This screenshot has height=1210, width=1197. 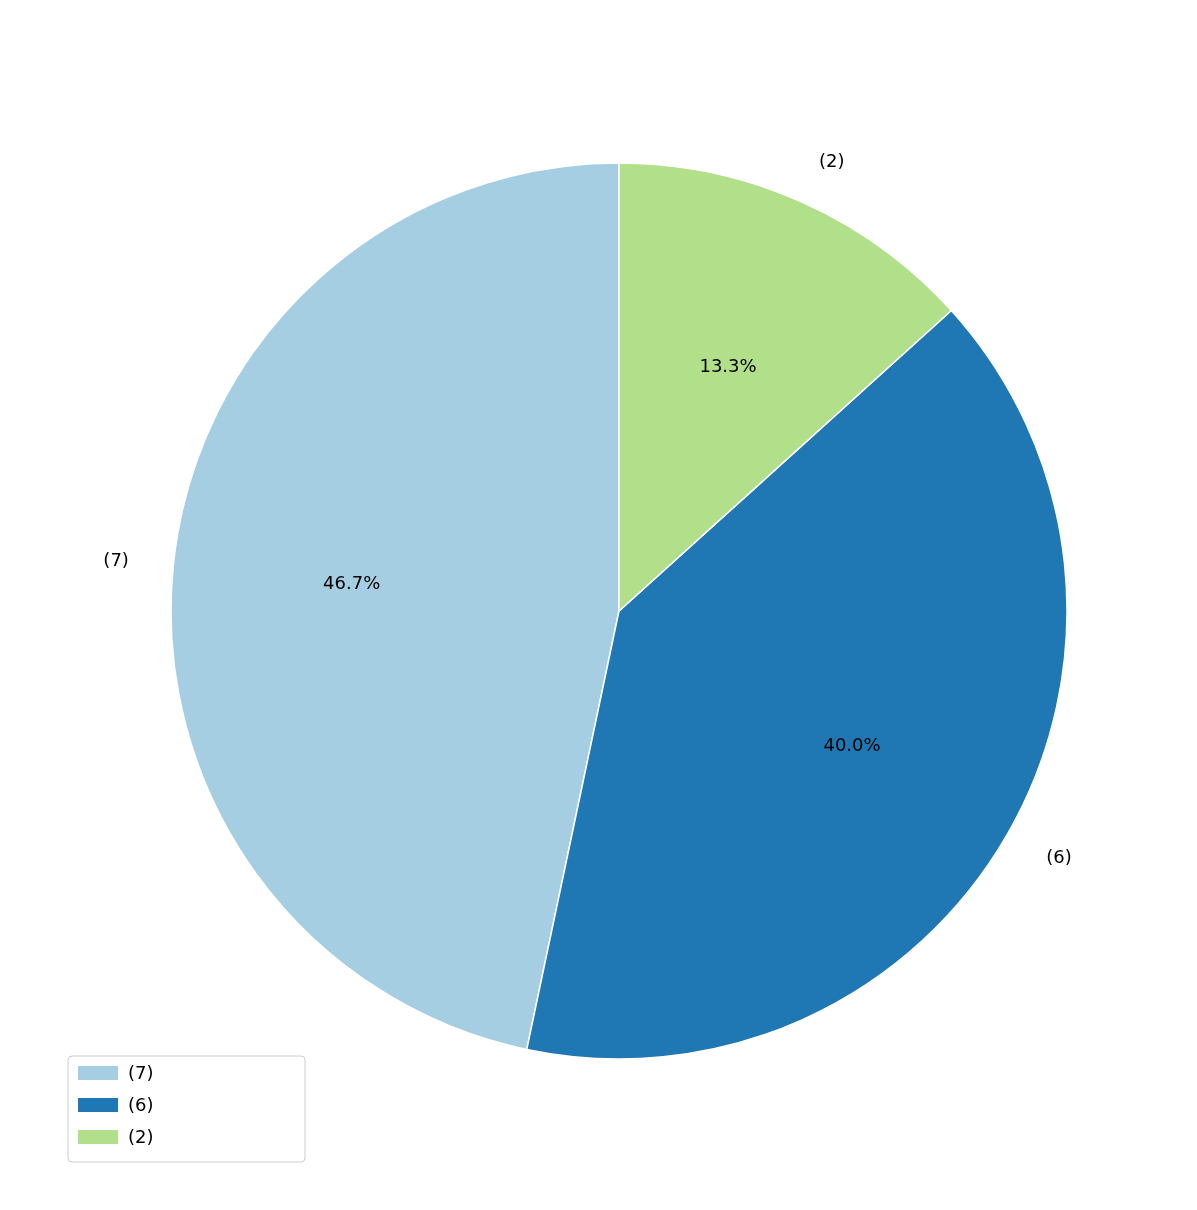 What do you see at coordinates (831, 160) in the screenshot?
I see `slice-label: (2)` at bounding box center [831, 160].